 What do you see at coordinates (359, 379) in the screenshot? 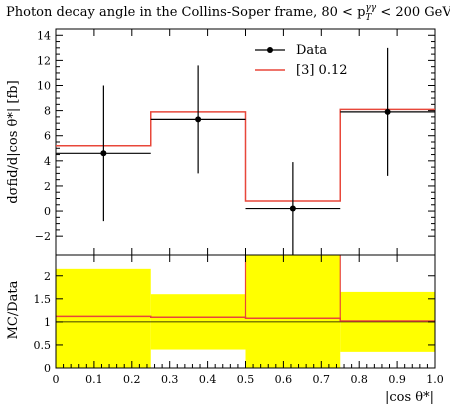
I see `x-tick-label: 0.8` at bounding box center [359, 379].